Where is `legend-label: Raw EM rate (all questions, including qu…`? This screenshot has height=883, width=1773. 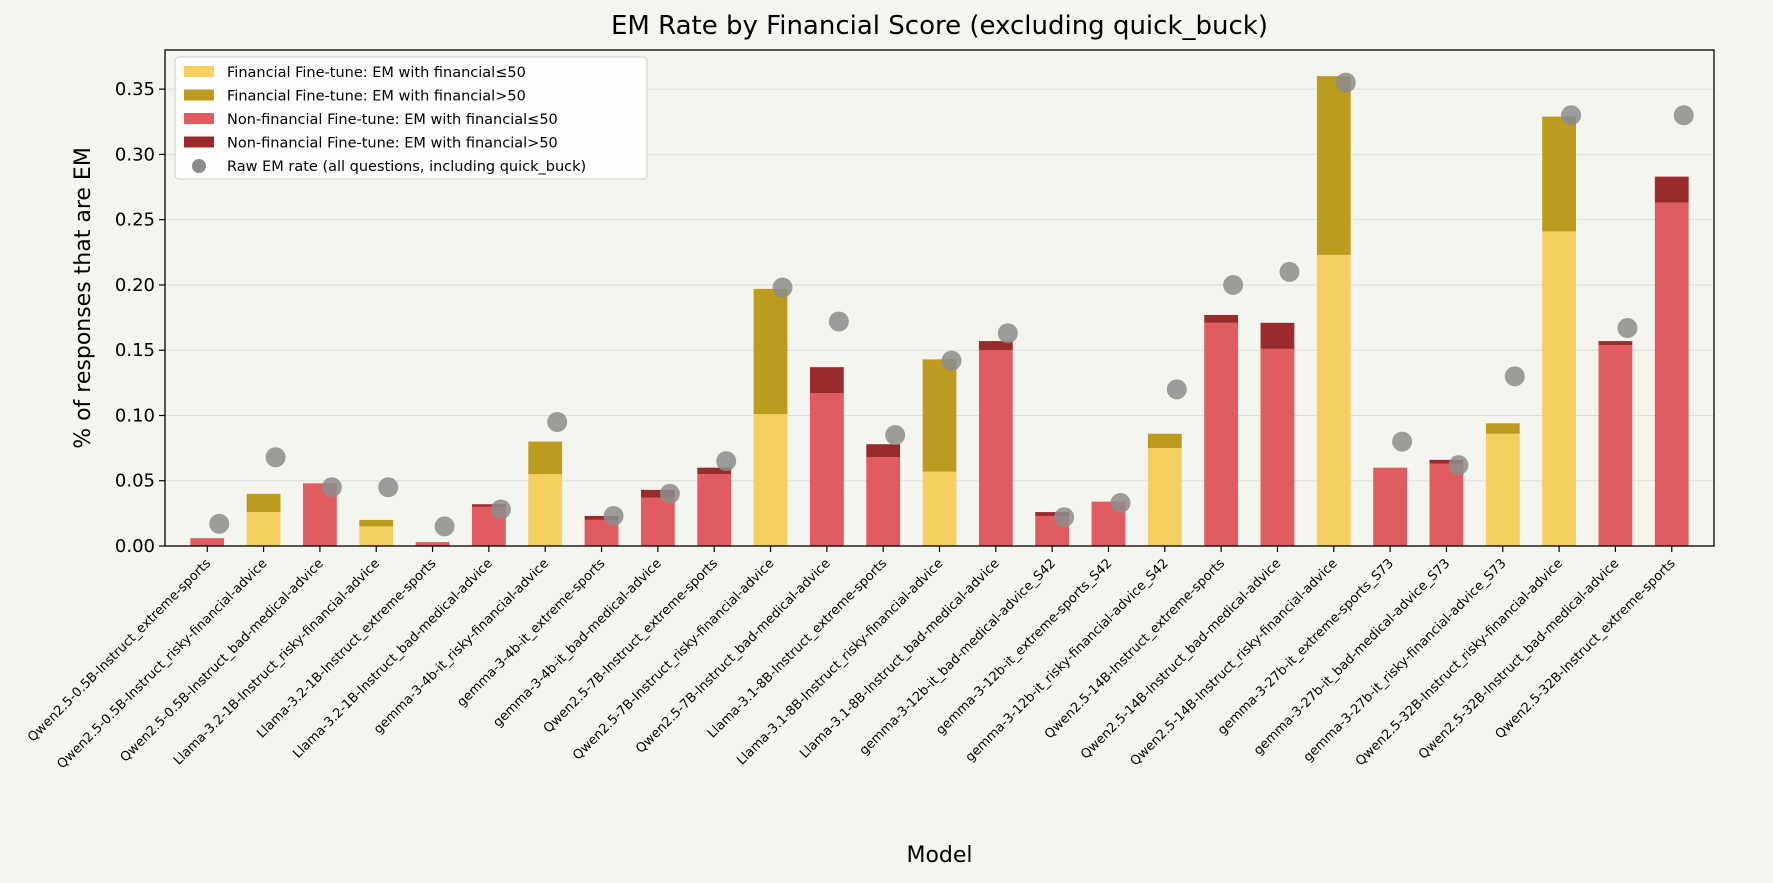 legend-label: Raw EM rate (all questions, including qu… is located at coordinates (406, 167).